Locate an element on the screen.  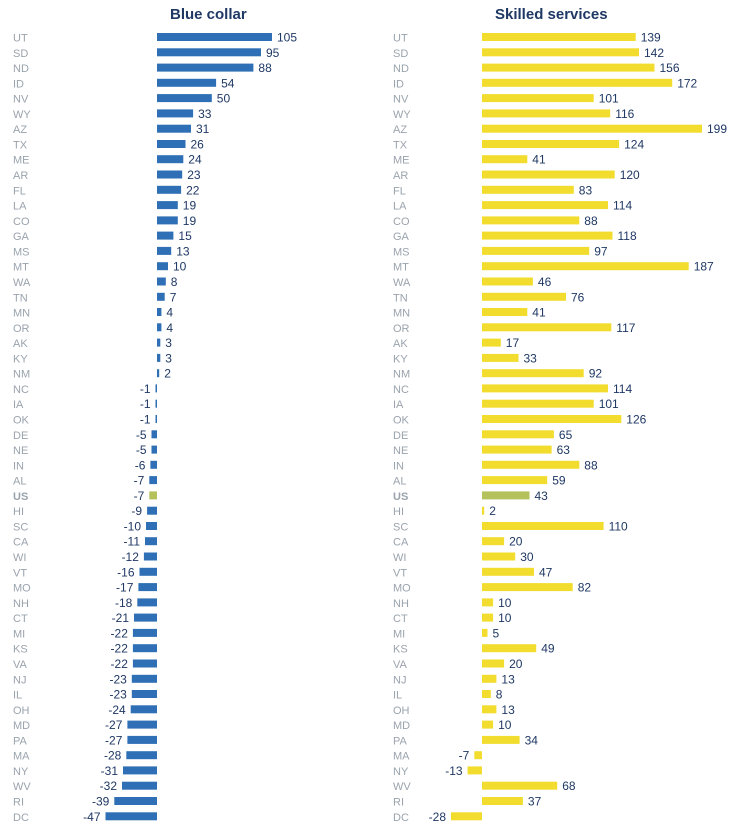
blue-collar-bar-or is located at coordinates (159, 327).